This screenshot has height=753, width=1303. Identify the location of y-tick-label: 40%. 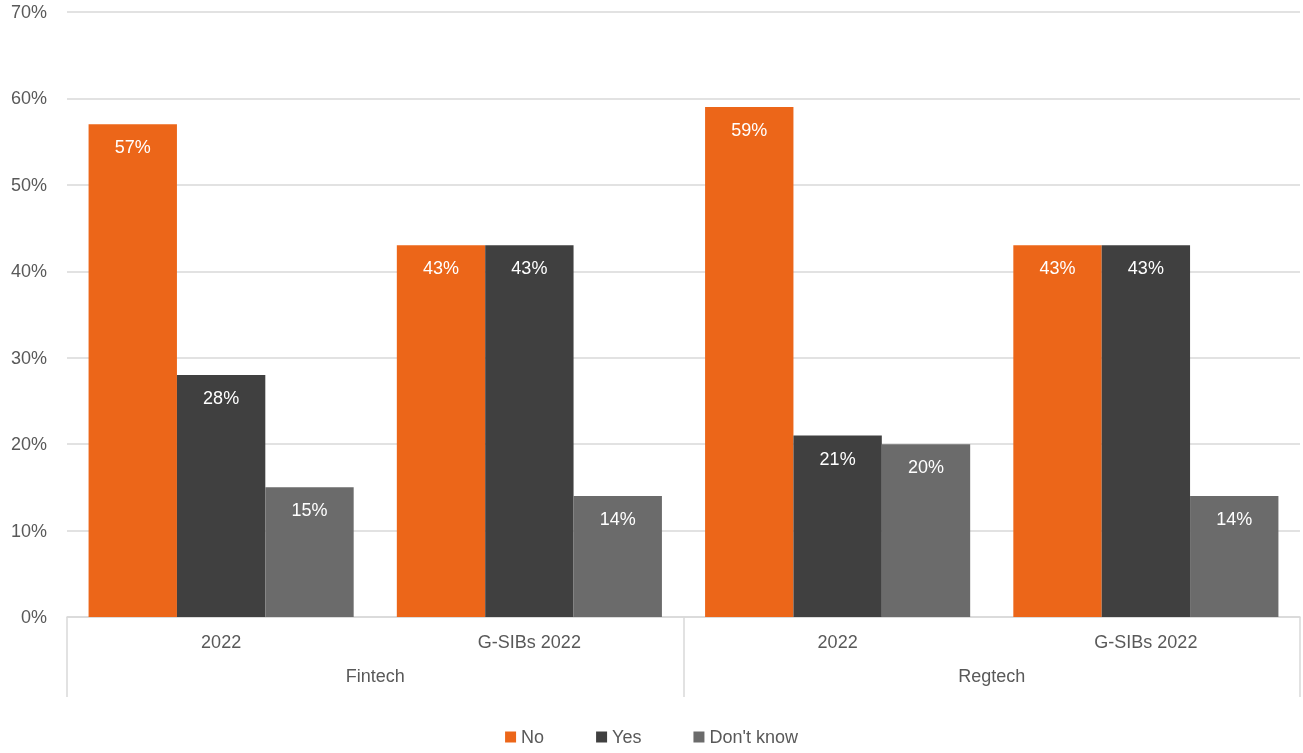
(28, 271).